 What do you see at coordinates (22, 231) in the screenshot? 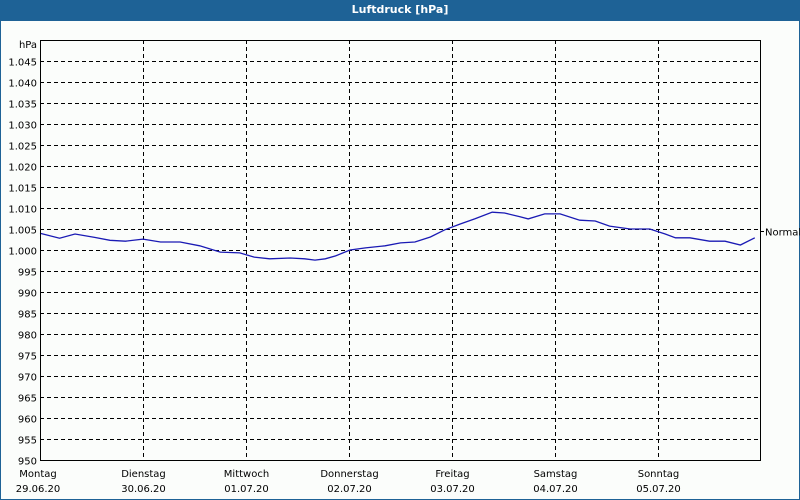
I see `y-tick-label: 1.005` at bounding box center [22, 231].